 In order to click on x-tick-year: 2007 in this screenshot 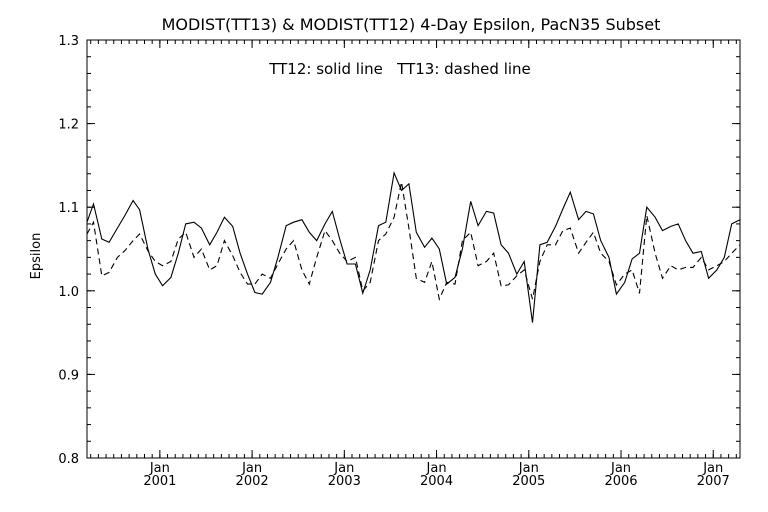, I will do `click(713, 481)`.